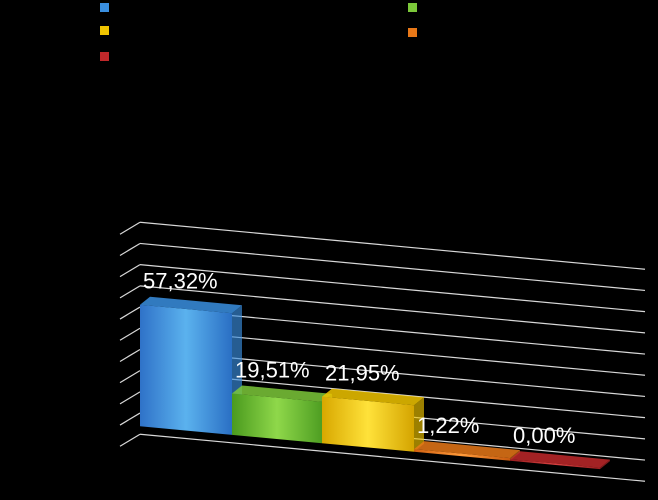  I want to click on data-label: 57,32%, so click(180, 281).